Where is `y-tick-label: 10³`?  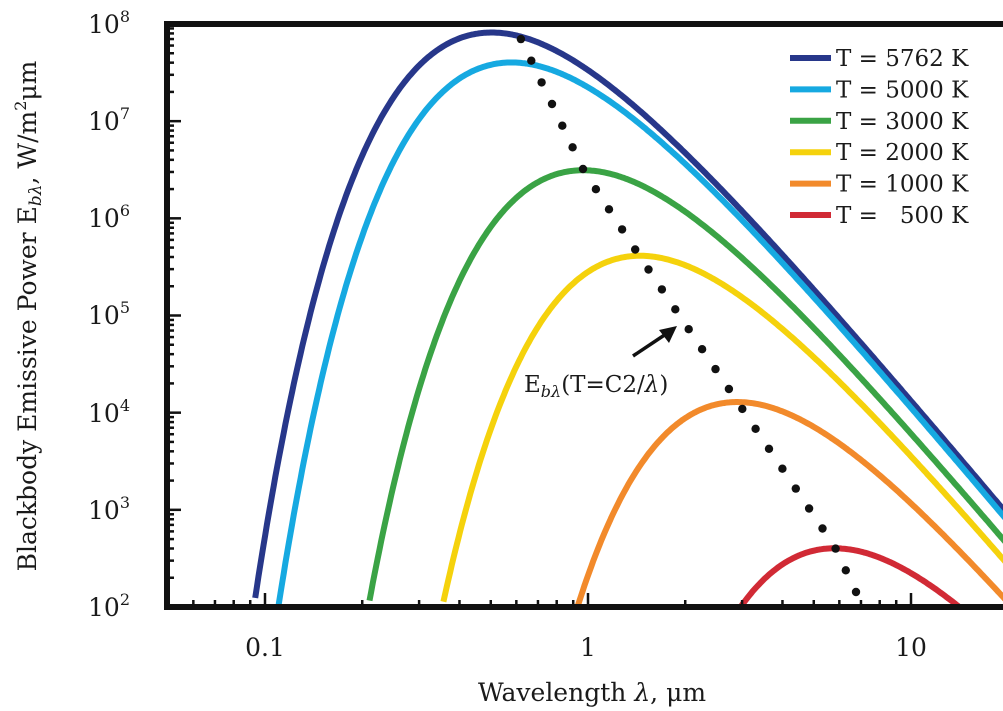
y-tick-label: 10³ is located at coordinates (109, 509).